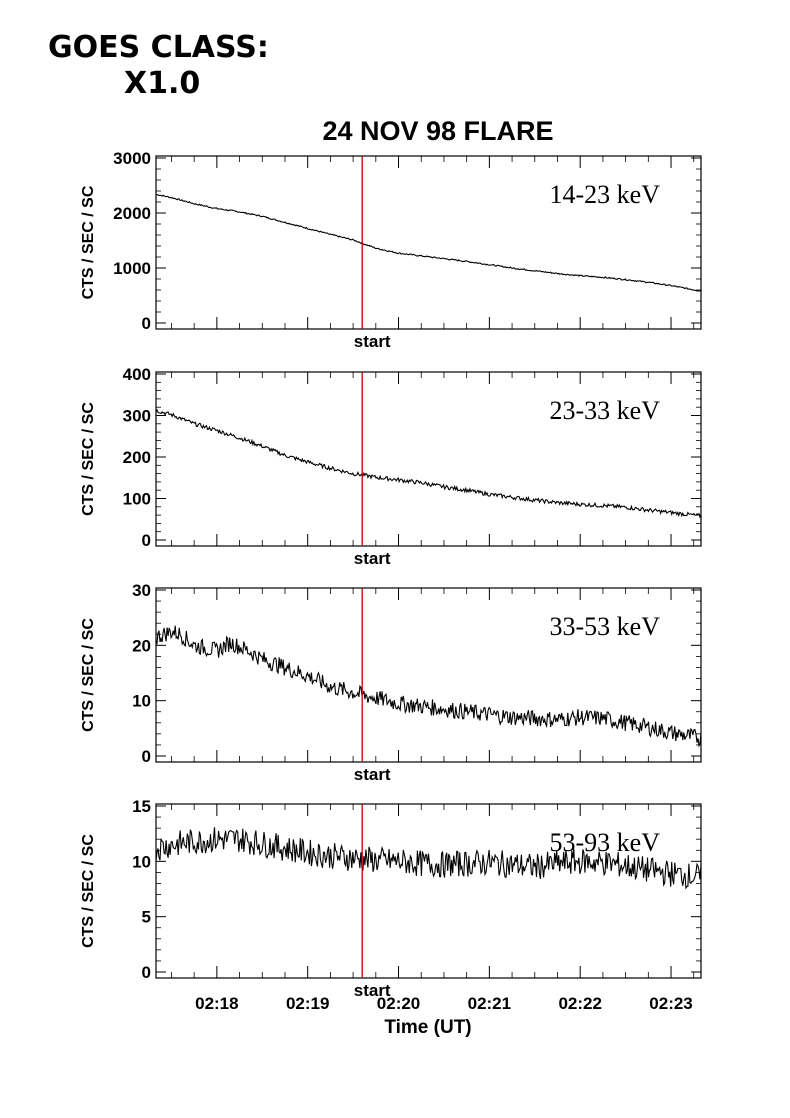 The image size is (790, 1118). What do you see at coordinates (158, 47) in the screenshot?
I see `goes-class-title: GOES CLASS:` at bounding box center [158, 47].